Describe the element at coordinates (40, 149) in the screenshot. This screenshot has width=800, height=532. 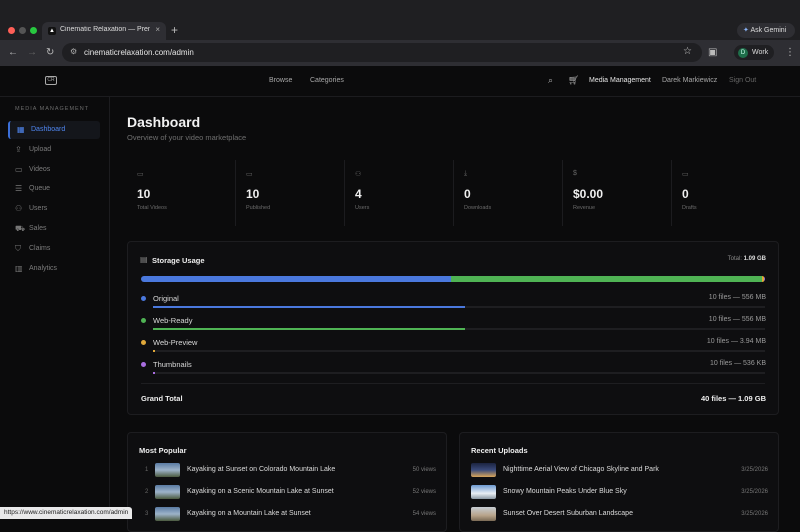
I see `sidebar-item-label: Upload` at that location.